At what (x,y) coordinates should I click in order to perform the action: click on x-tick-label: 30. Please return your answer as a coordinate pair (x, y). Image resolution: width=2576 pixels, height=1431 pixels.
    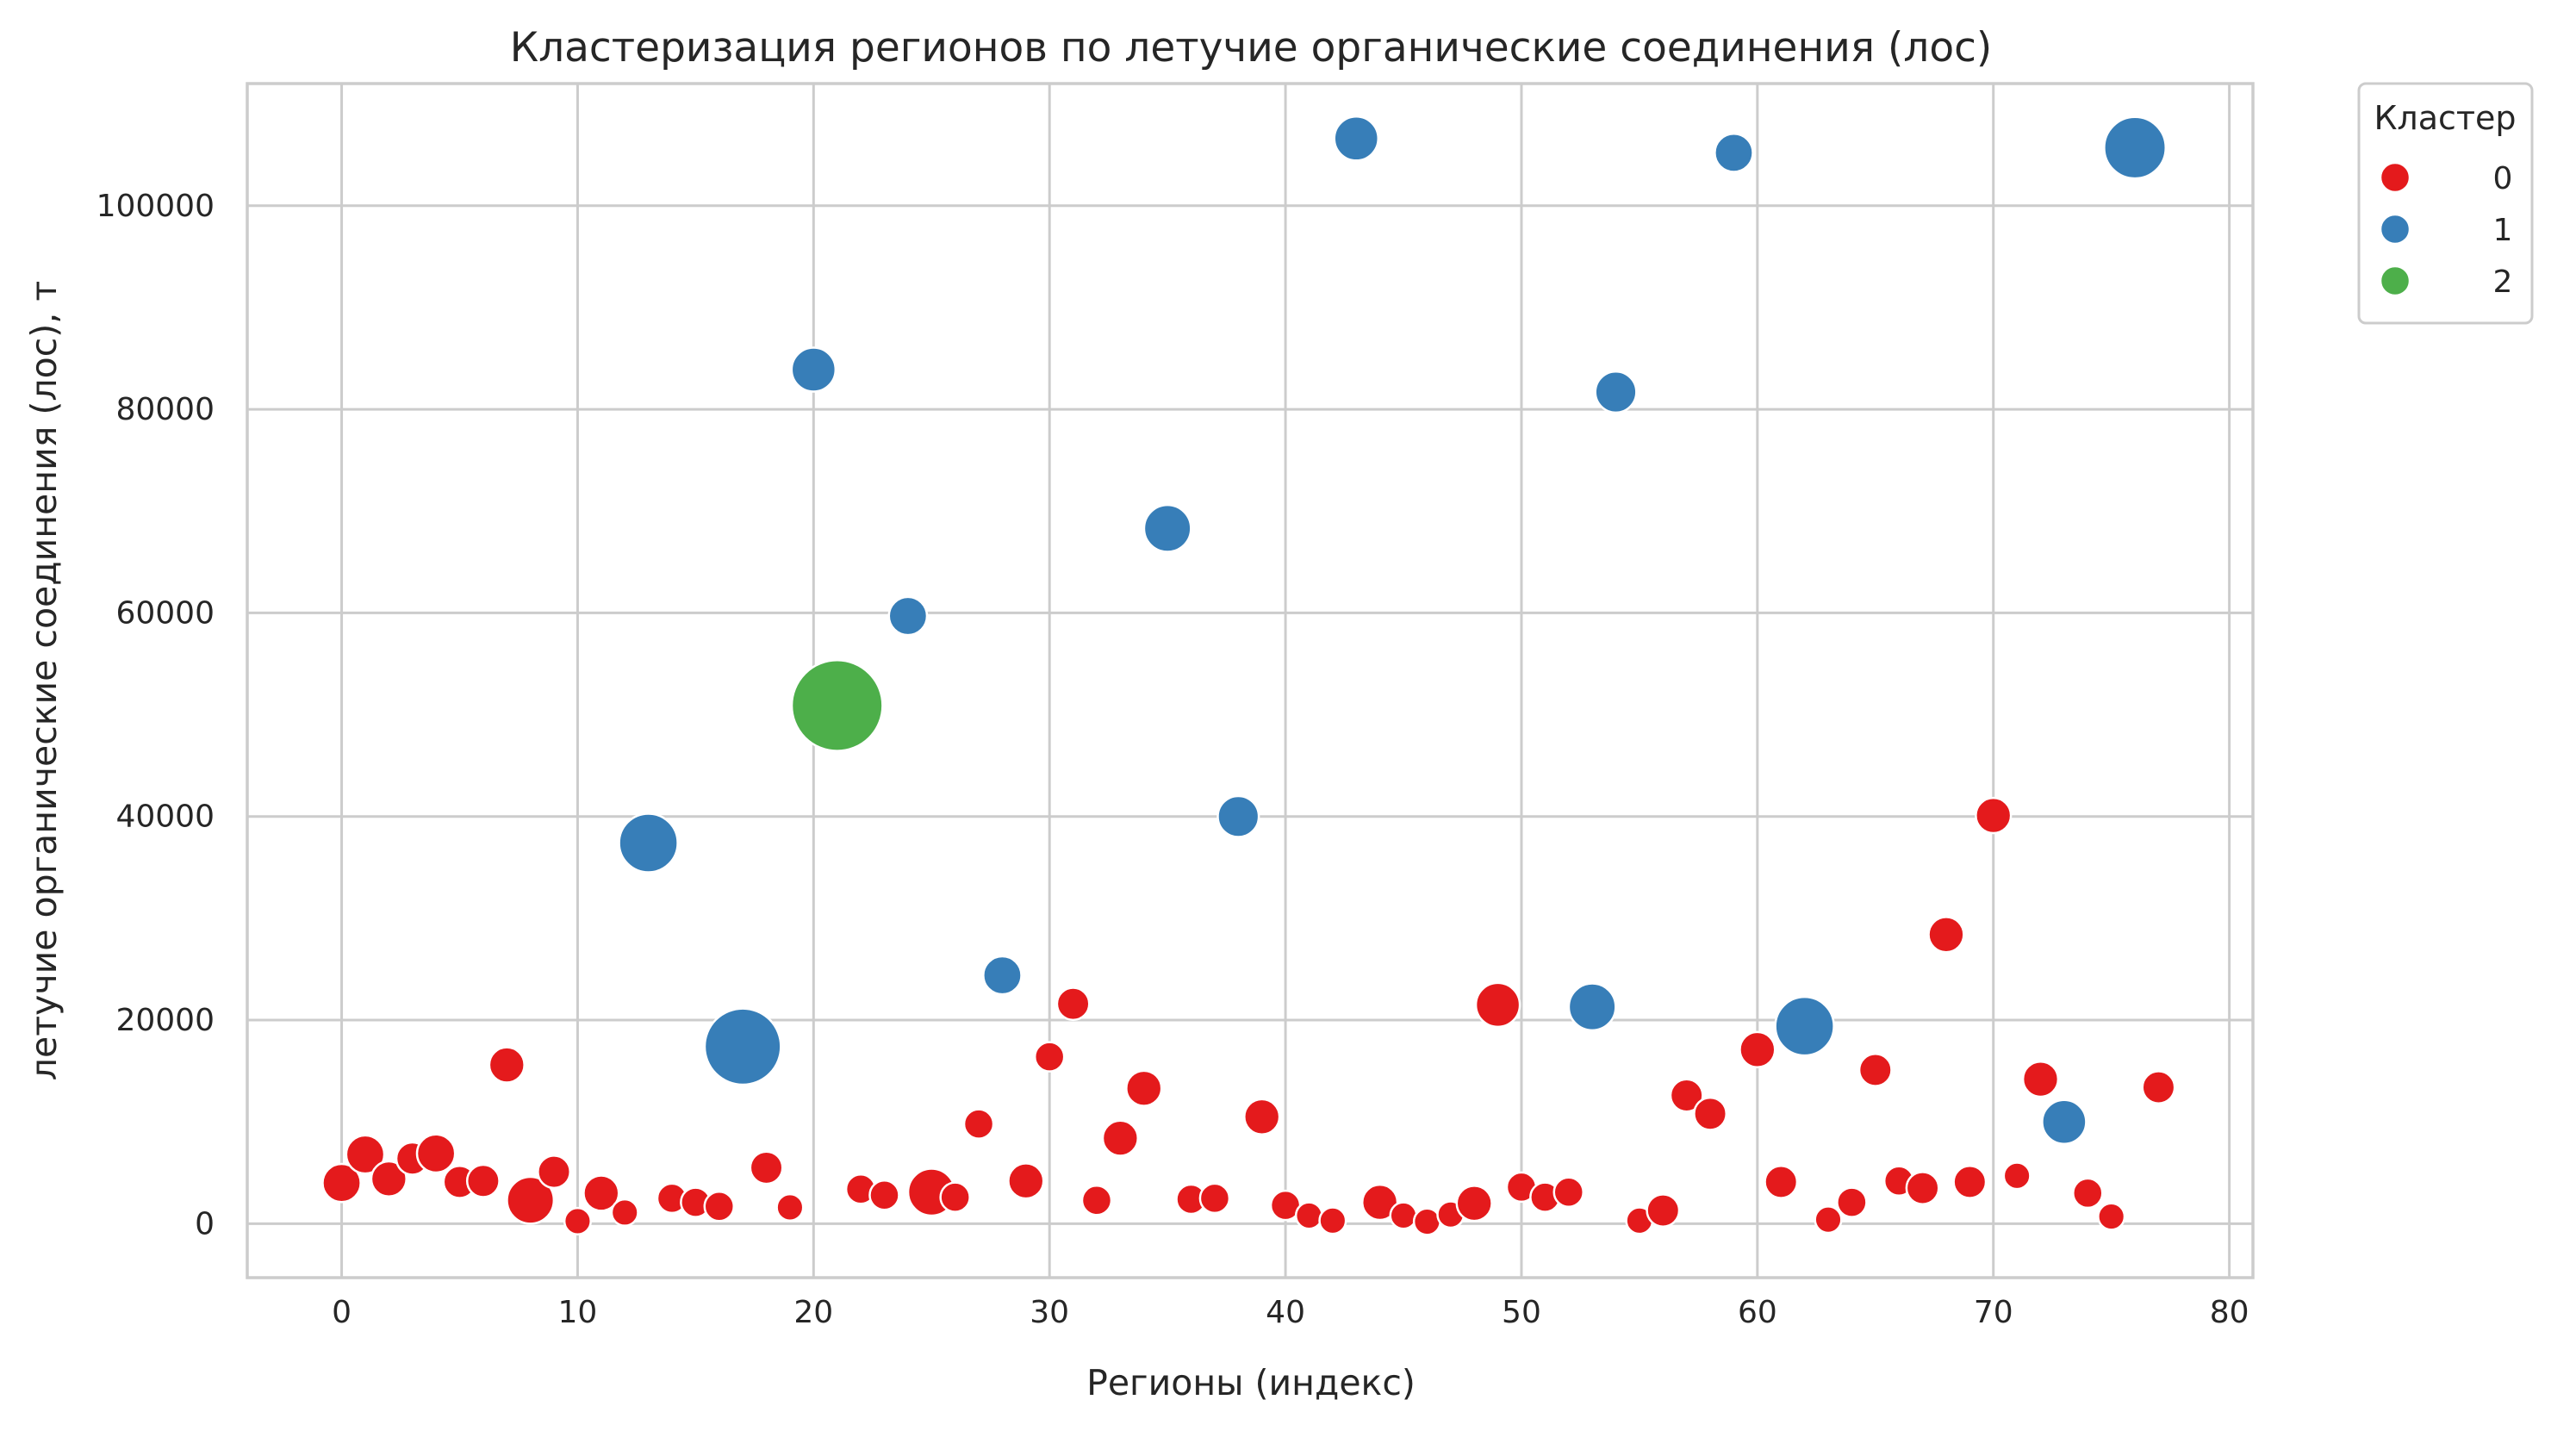
    Looking at the image, I should click on (1049, 1312).